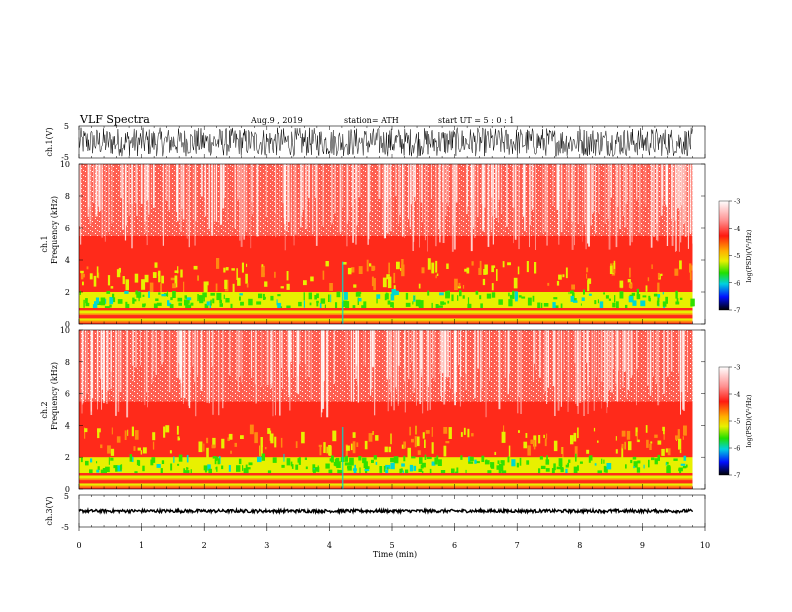  Describe the element at coordinates (476, 120) in the screenshot. I see `start-time-label: start UT = 5 : 0 : 1` at that location.